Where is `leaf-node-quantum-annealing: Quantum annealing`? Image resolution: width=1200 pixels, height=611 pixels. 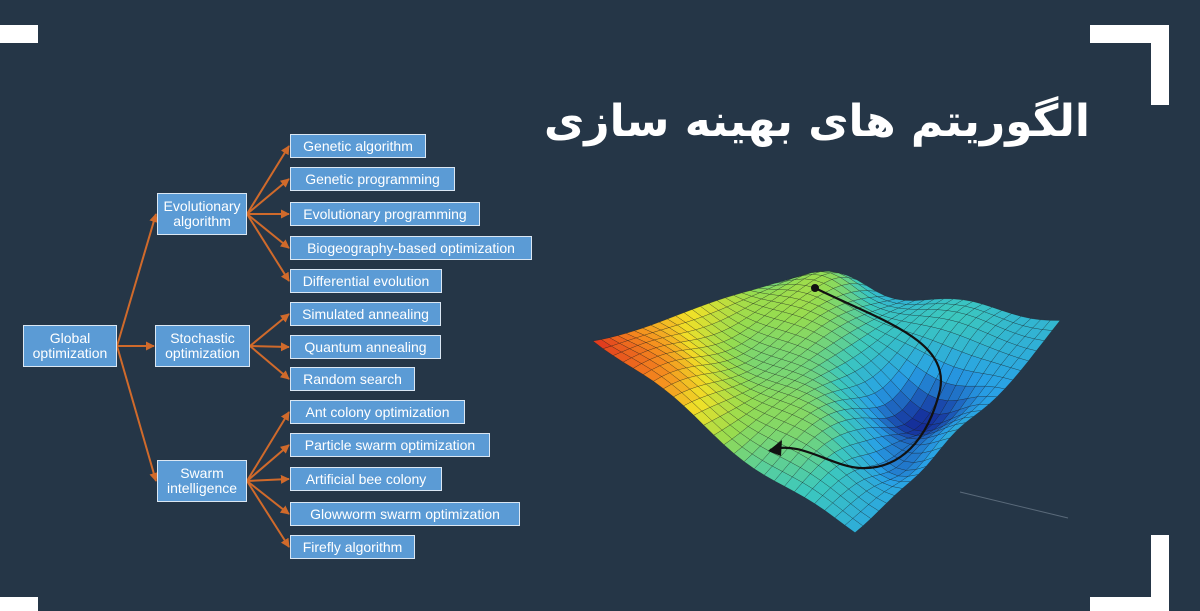
leaf-node-quantum-annealing: Quantum annealing is located at coordinates (365, 347).